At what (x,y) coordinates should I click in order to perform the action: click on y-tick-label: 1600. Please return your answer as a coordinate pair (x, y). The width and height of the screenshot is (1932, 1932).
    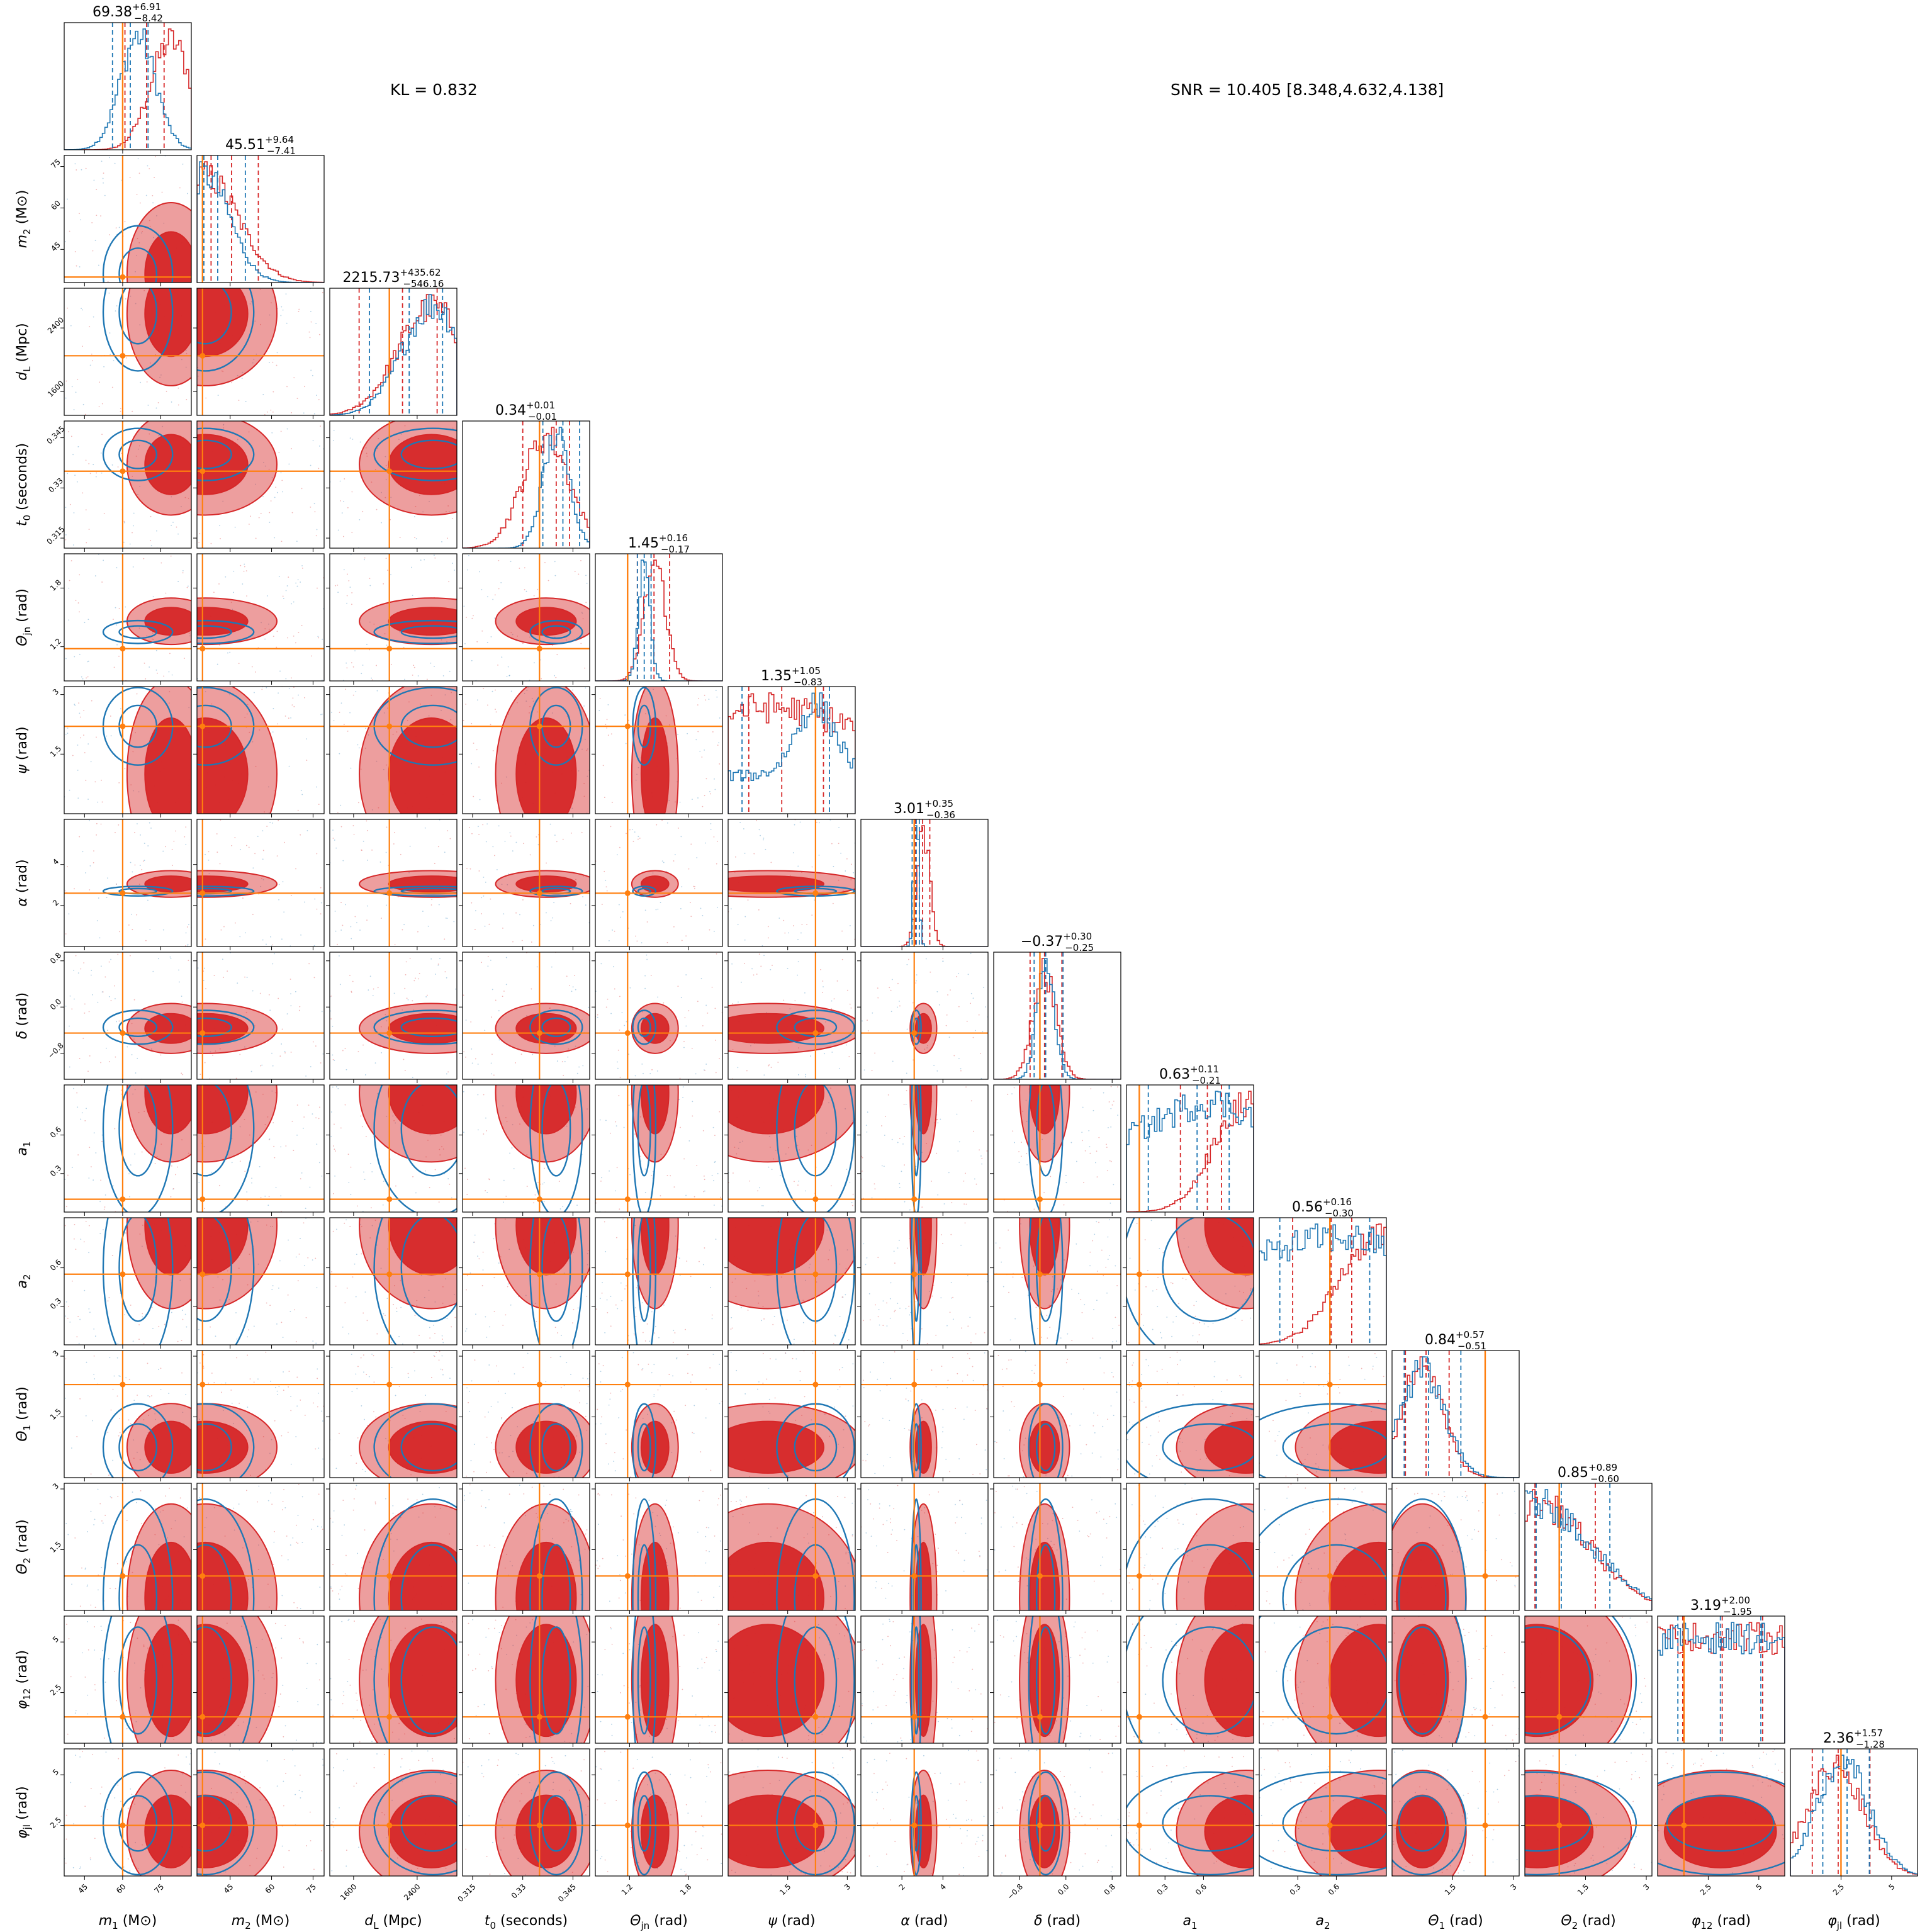
    Looking at the image, I should click on (55, 388).